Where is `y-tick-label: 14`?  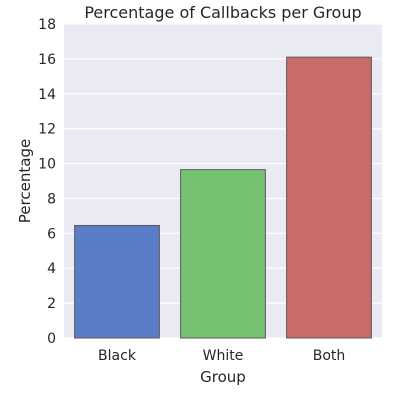
y-tick-label: 14 is located at coordinates (47, 95).